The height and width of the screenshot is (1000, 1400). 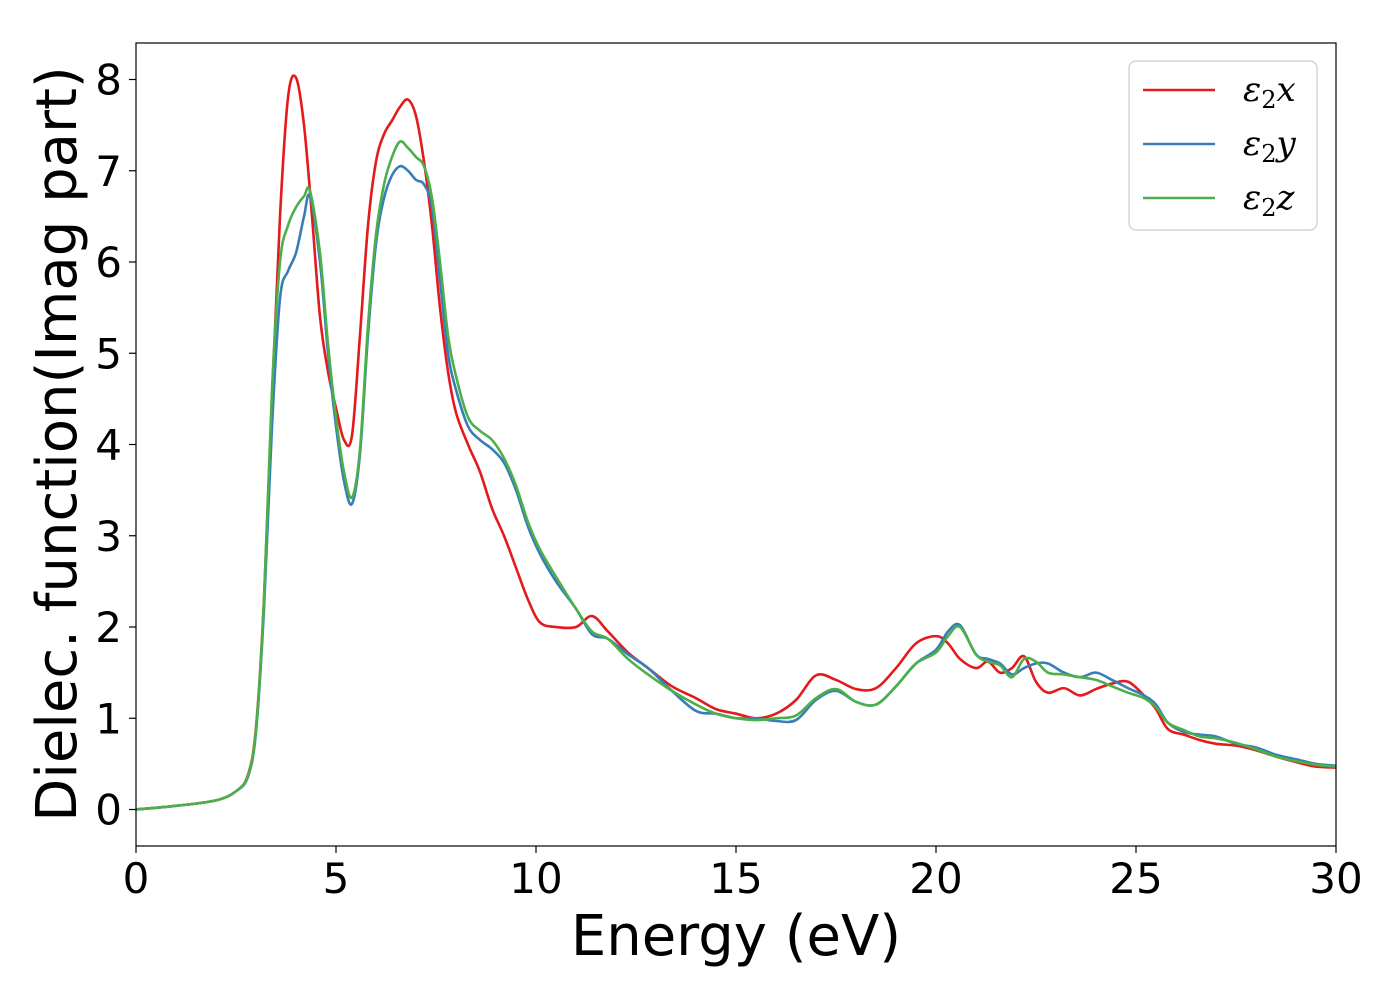 What do you see at coordinates (108, 353) in the screenshot?
I see `y-tick-label: 5` at bounding box center [108, 353].